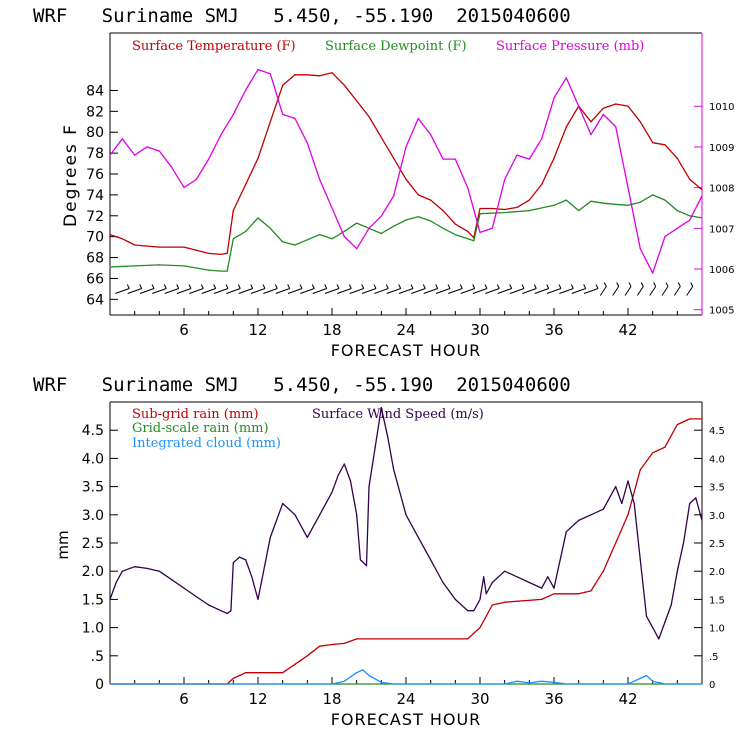 Image resolution: width=740 pixels, height=740 pixels. I want to click on bottom-xtick-label-30: 30, so click(479, 699).